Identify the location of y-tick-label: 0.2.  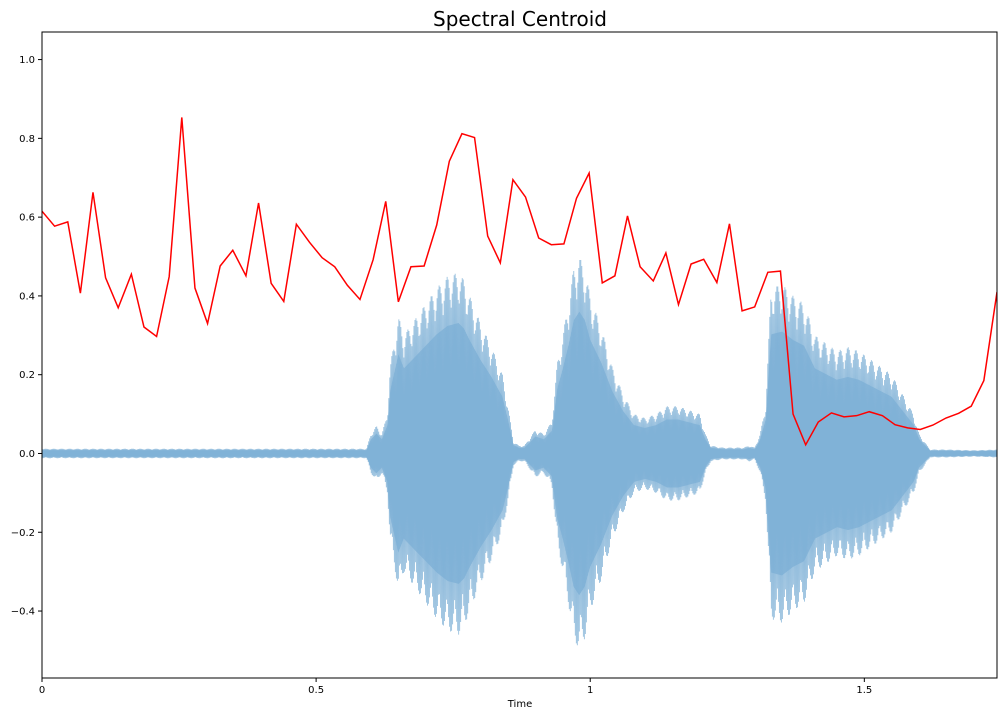
(27, 375).